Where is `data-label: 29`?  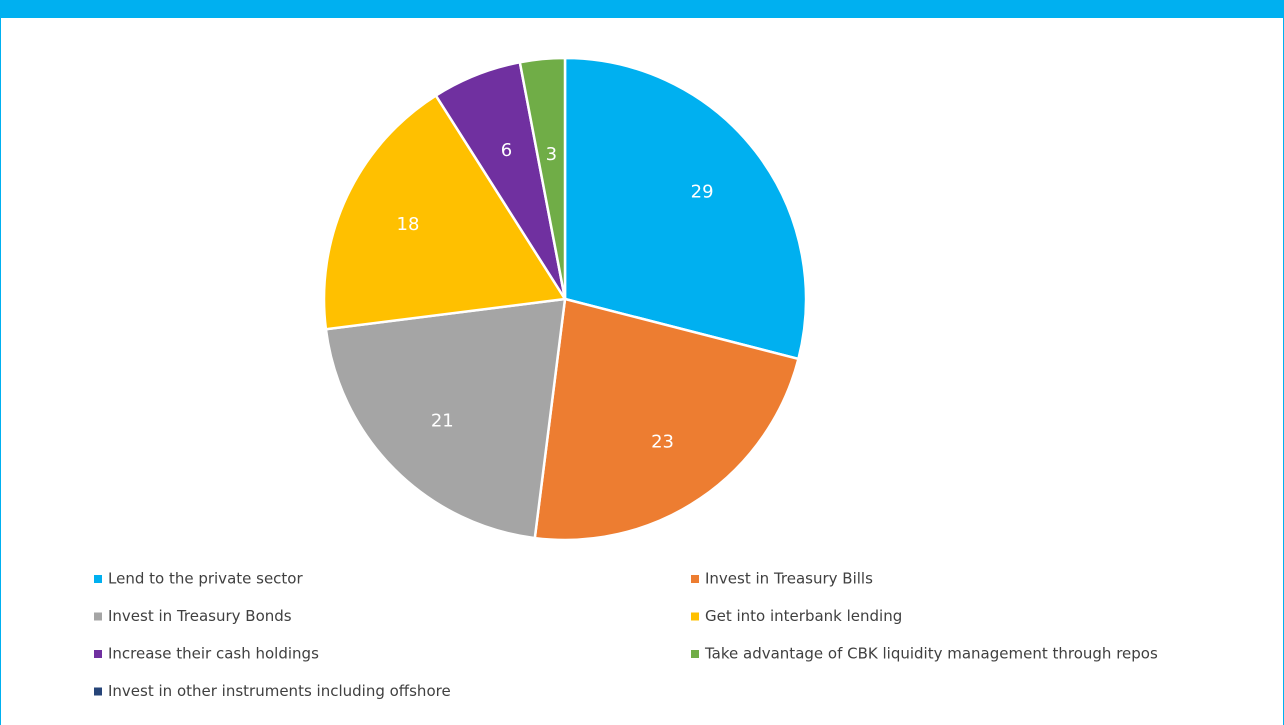 data-label: 29 is located at coordinates (702, 192).